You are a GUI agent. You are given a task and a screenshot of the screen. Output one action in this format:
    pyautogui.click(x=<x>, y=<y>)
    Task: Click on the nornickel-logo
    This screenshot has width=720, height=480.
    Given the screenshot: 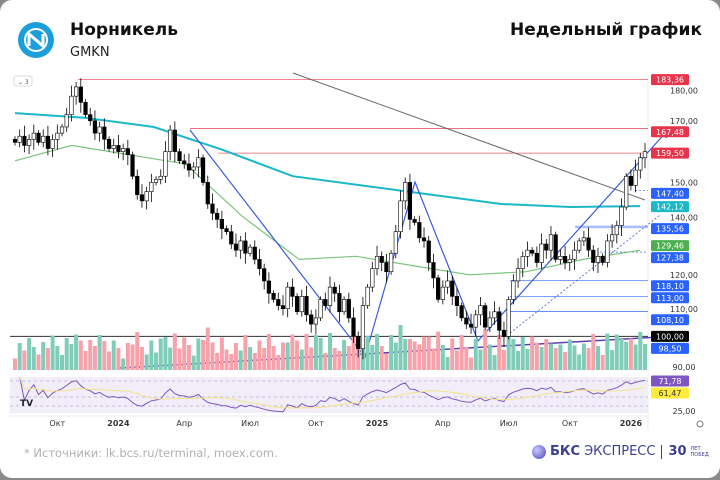 What is the action you would take?
    pyautogui.click(x=36, y=40)
    